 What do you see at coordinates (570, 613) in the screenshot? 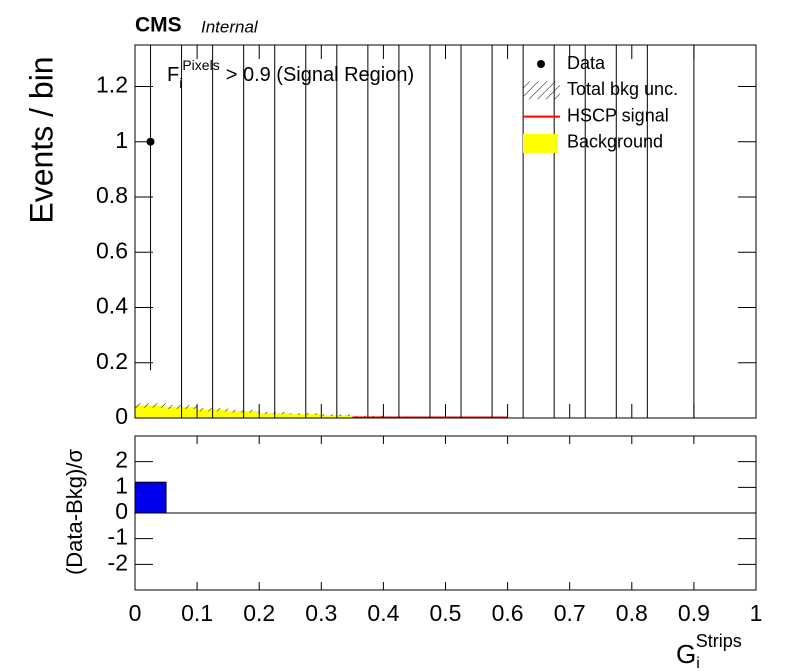
I see `x-tick-label: 0.7` at bounding box center [570, 613].